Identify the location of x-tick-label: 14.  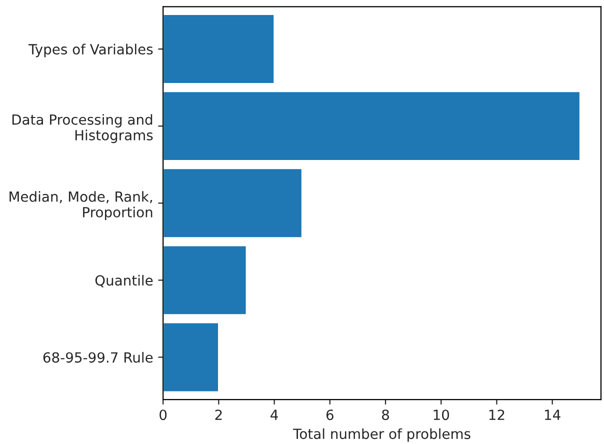
(552, 415).